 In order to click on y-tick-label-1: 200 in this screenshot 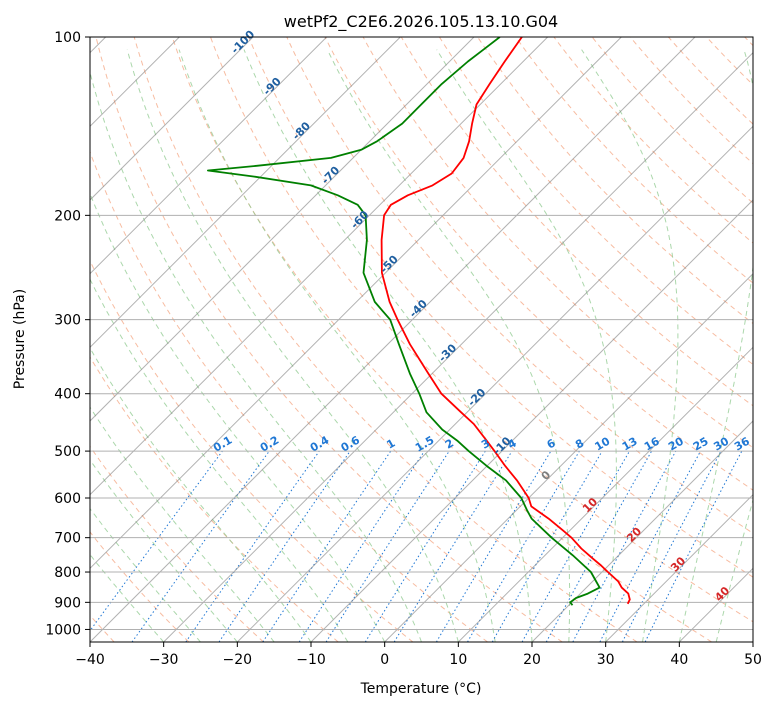, I will do `click(67, 216)`.